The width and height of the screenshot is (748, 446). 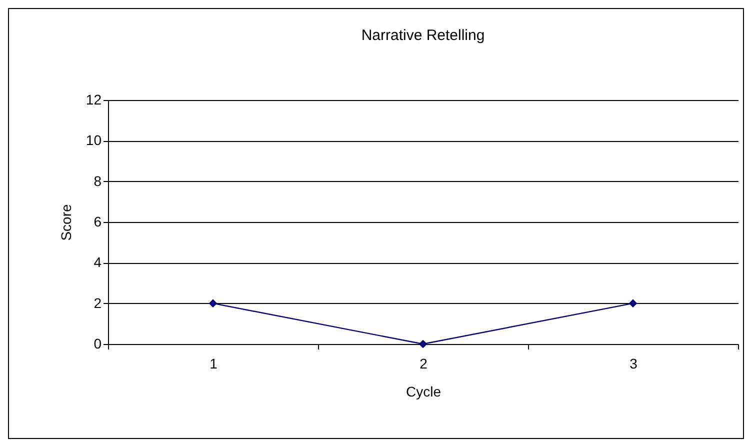 I want to click on y-tick-label: 0, so click(x=98, y=344).